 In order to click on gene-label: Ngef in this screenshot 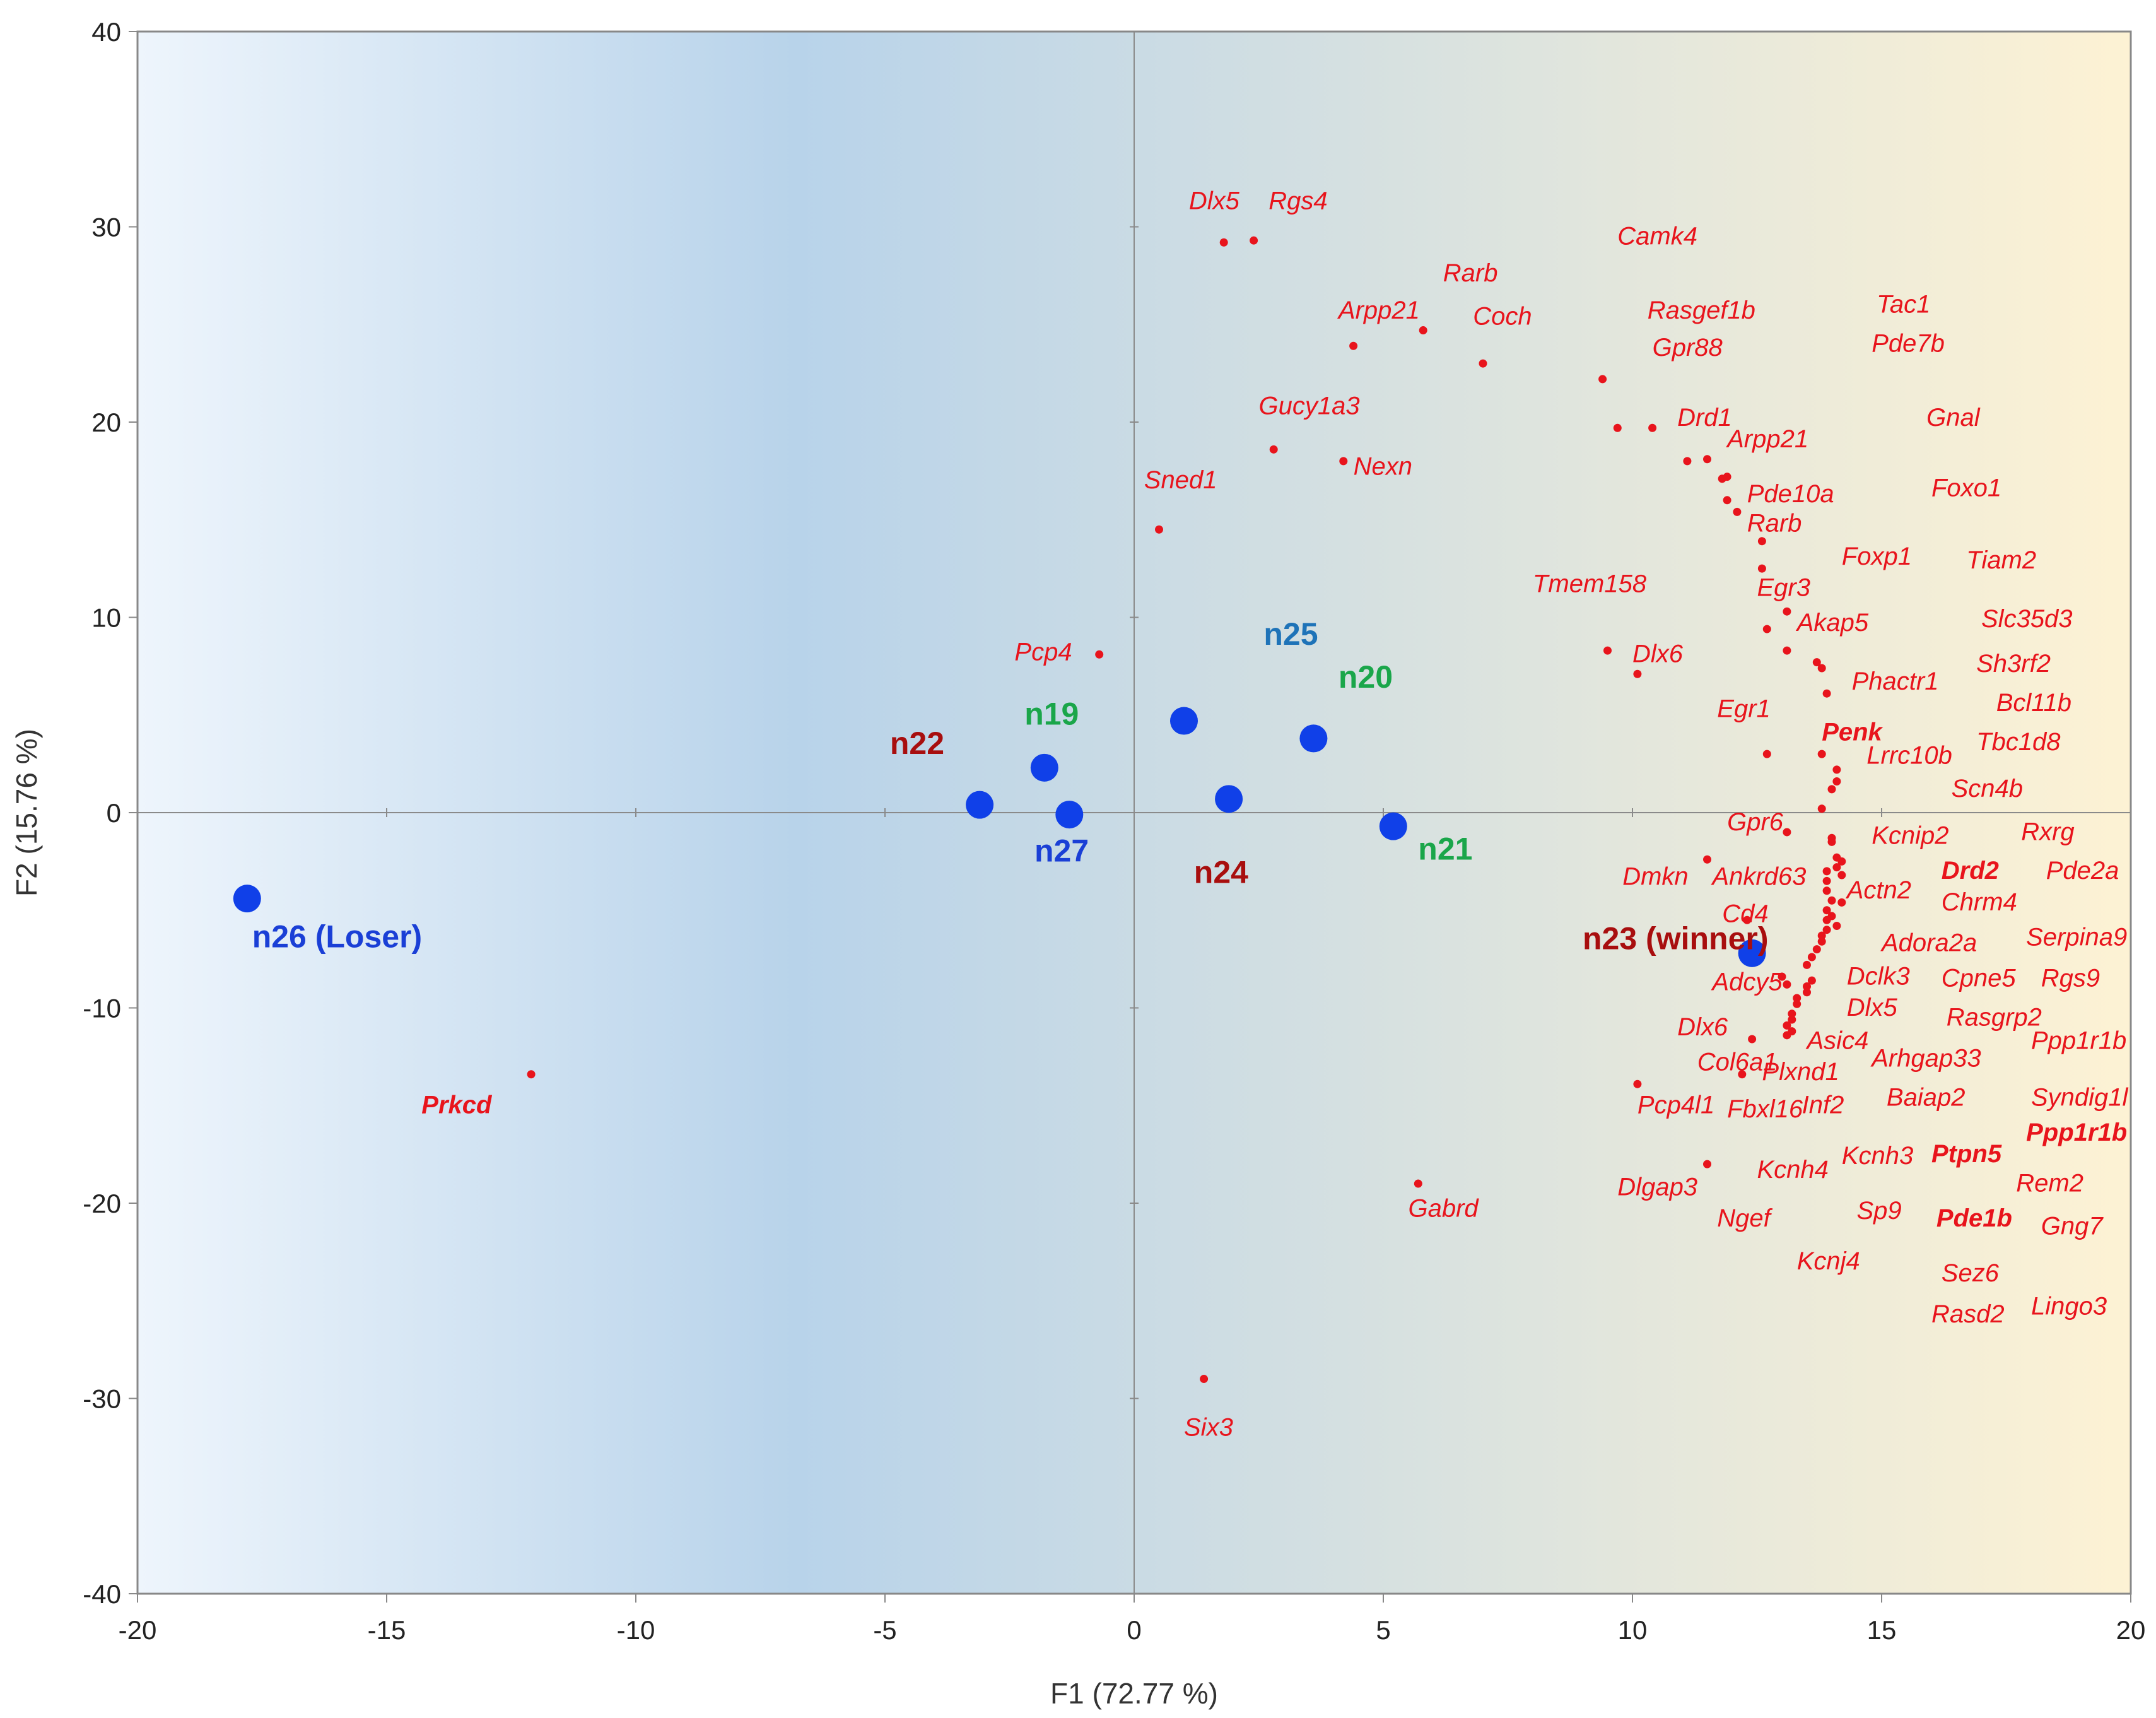, I will do `click(1744, 1218)`.